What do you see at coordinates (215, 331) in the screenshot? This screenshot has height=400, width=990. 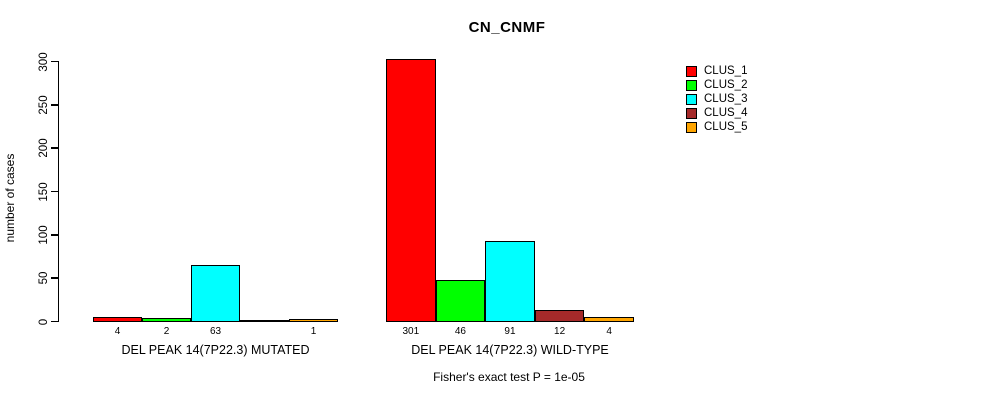 I see `bar-value-label: 63` at bounding box center [215, 331].